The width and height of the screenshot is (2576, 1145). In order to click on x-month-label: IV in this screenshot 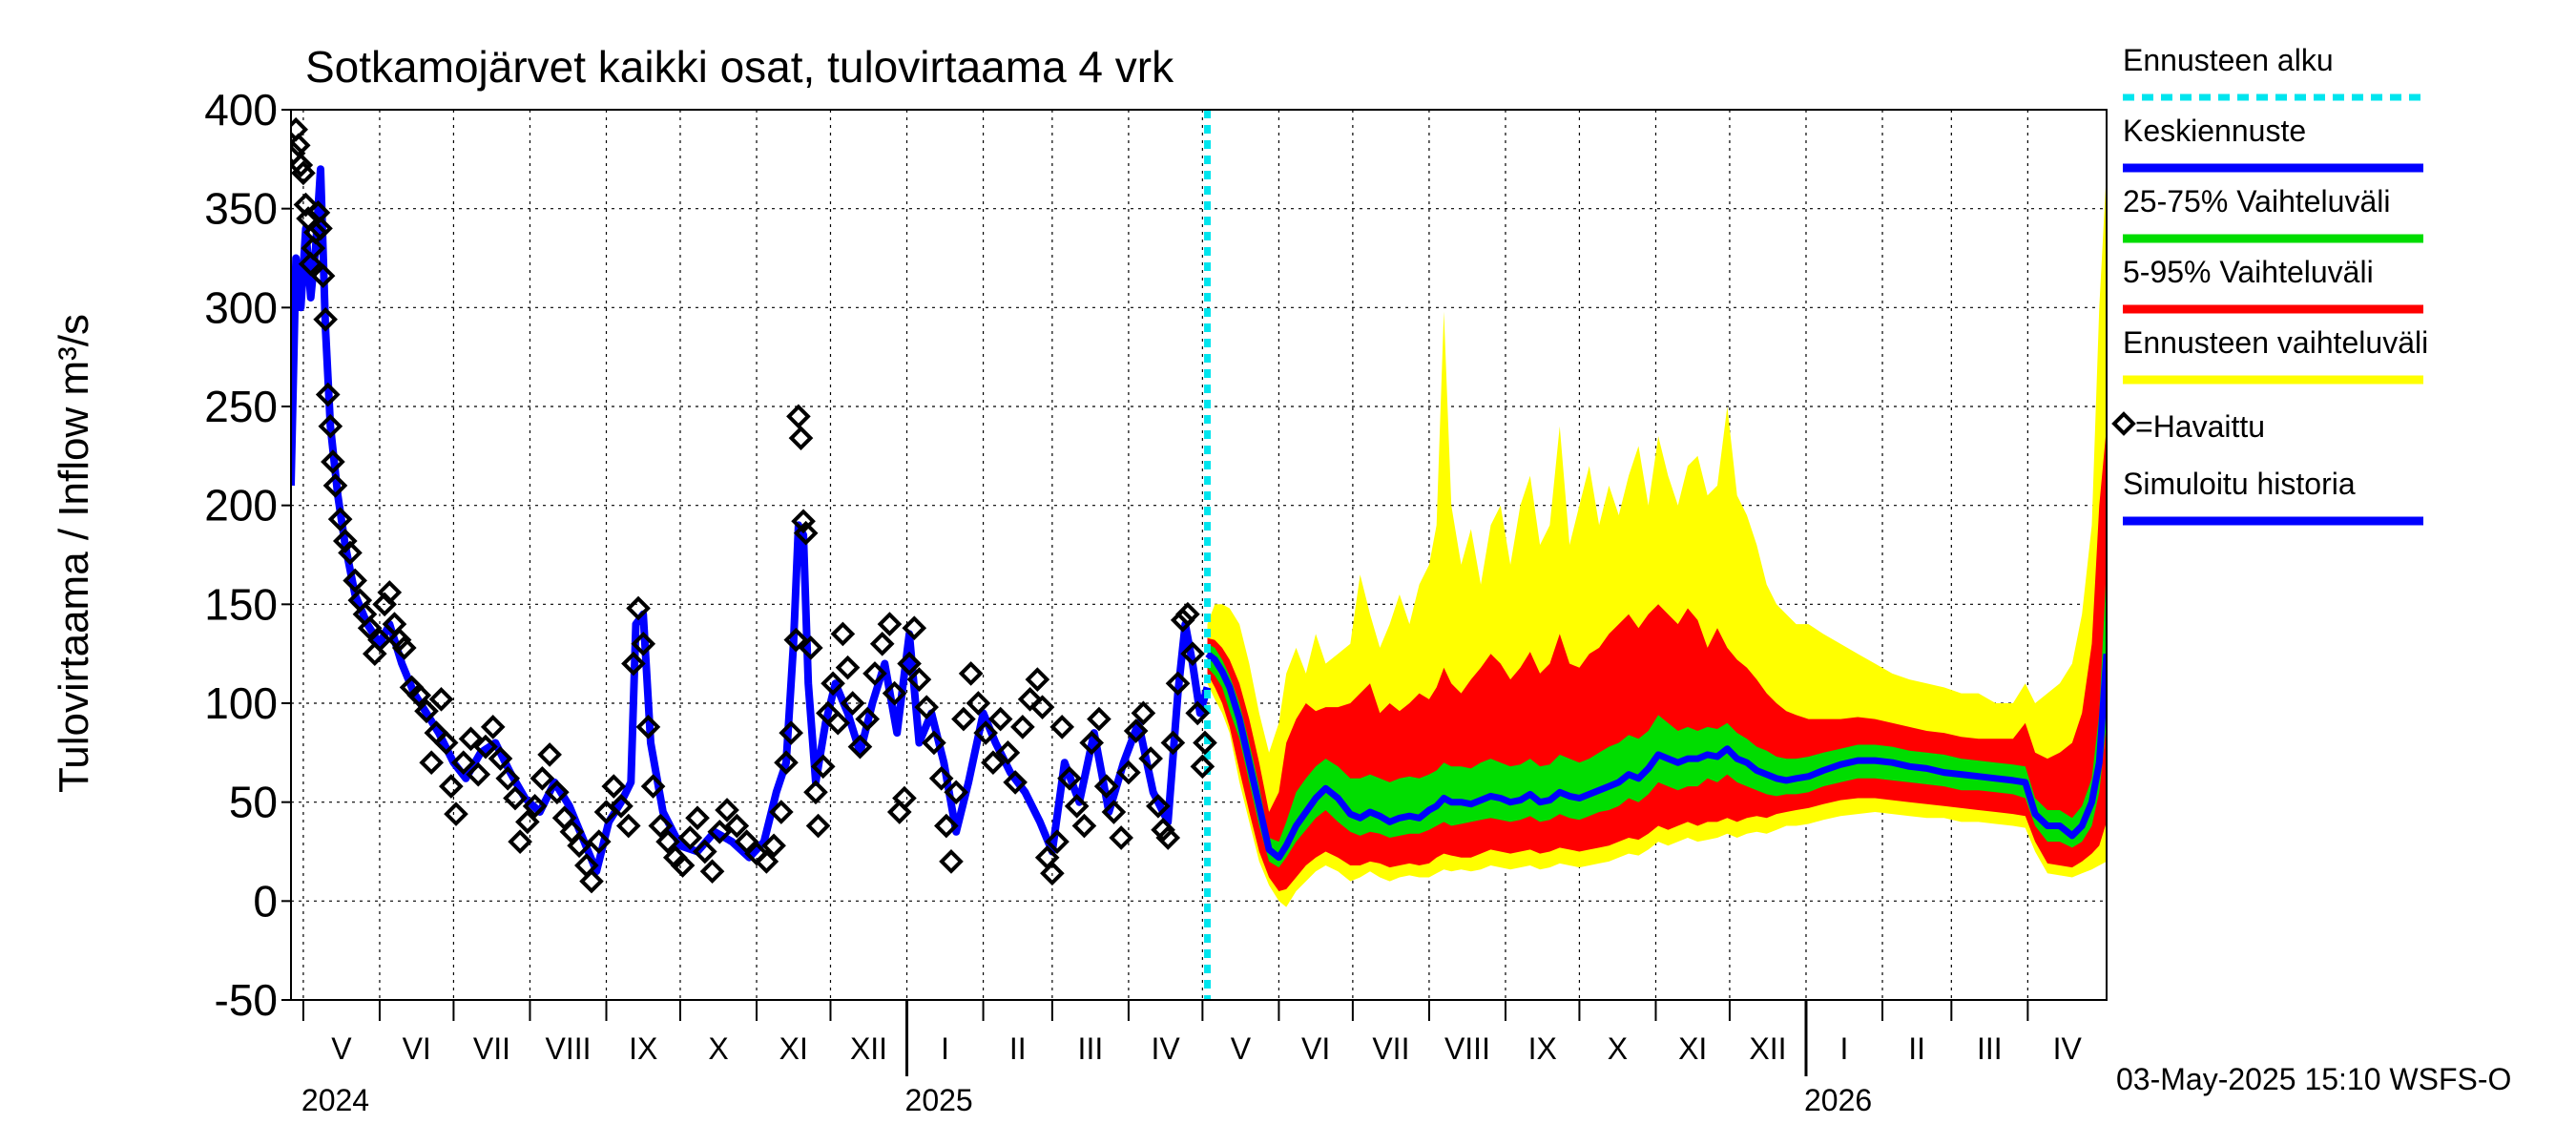, I will do `click(2068, 1048)`.